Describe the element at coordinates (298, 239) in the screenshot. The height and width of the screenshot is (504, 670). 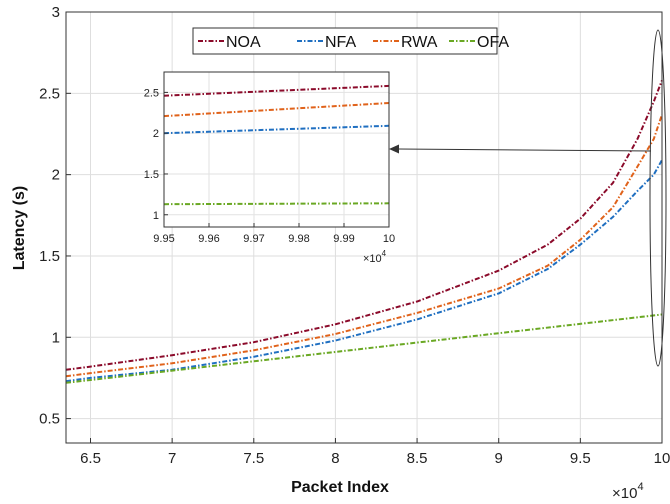
I see `inset-x-tick-label: 9.98` at that location.